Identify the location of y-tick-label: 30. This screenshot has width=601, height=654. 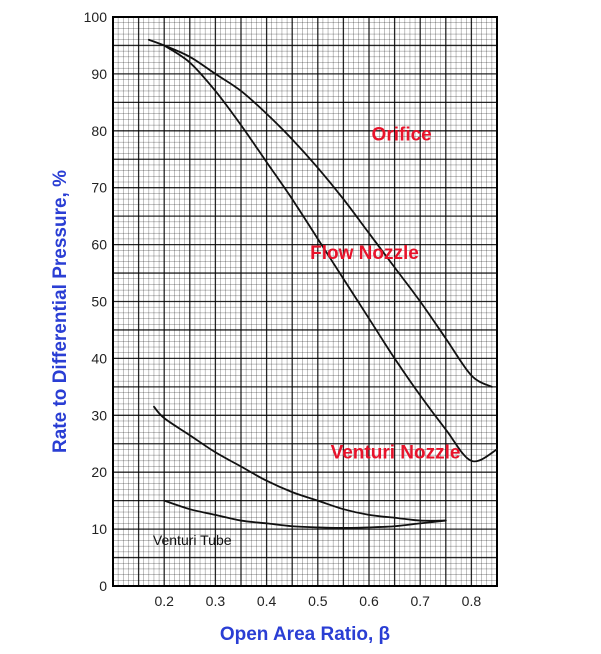
(99, 415).